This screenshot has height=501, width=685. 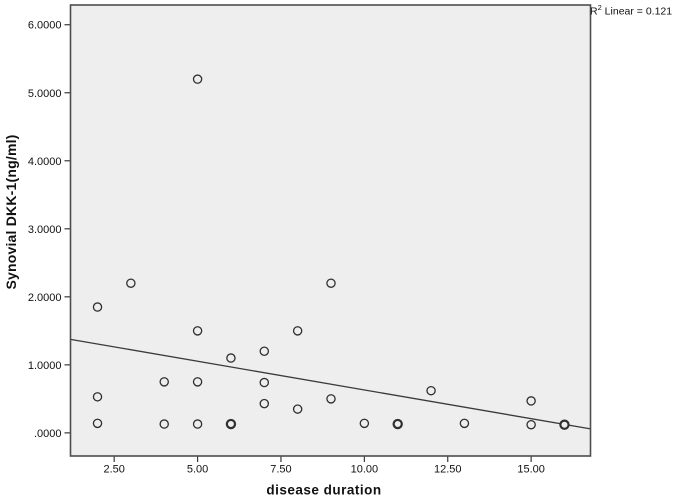 What do you see at coordinates (531, 470) in the screenshot?
I see `x-tick-label: 15.00` at bounding box center [531, 470].